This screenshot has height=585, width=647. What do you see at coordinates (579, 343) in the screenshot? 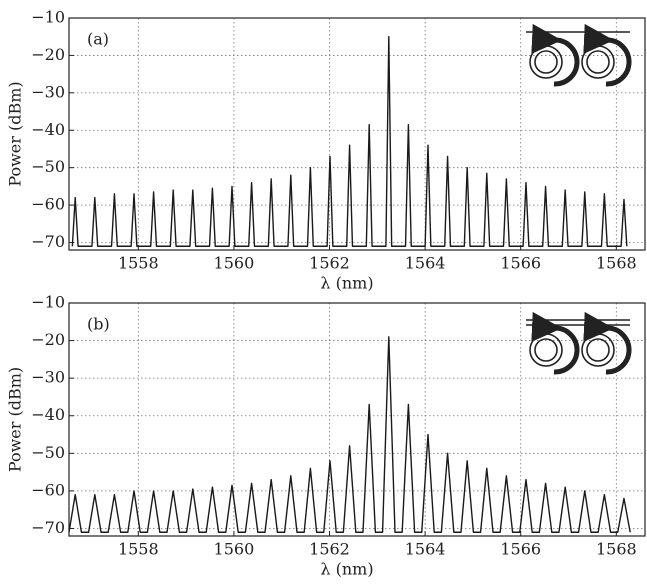
I see `inset-rings-b` at bounding box center [579, 343].